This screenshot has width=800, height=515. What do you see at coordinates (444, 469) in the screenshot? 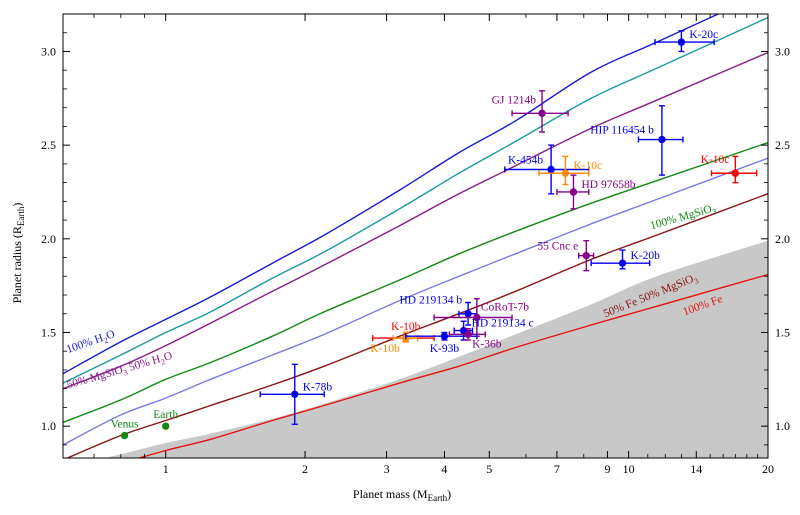
I see `x-tick-label: 4` at bounding box center [444, 469].